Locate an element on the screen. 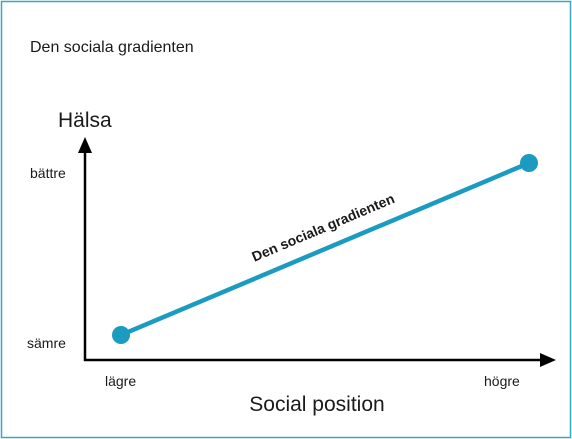 The height and width of the screenshot is (439, 572). y-axis-label: Hälsa is located at coordinates (85, 120).